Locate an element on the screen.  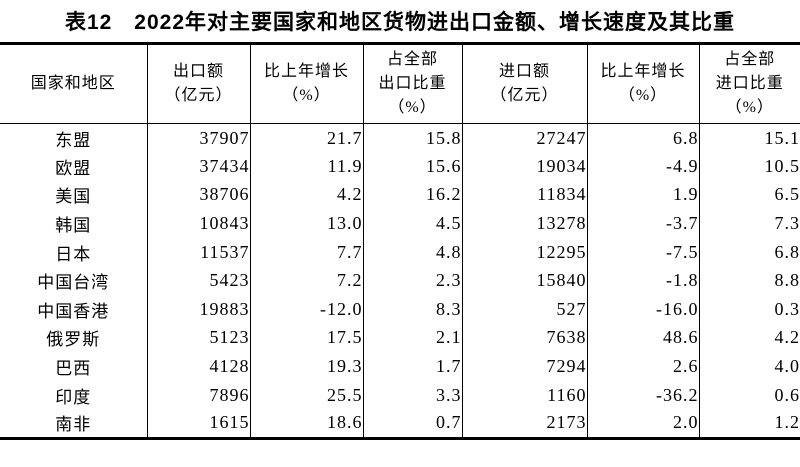
cell-import-value: 2173 is located at coordinates (525, 424).